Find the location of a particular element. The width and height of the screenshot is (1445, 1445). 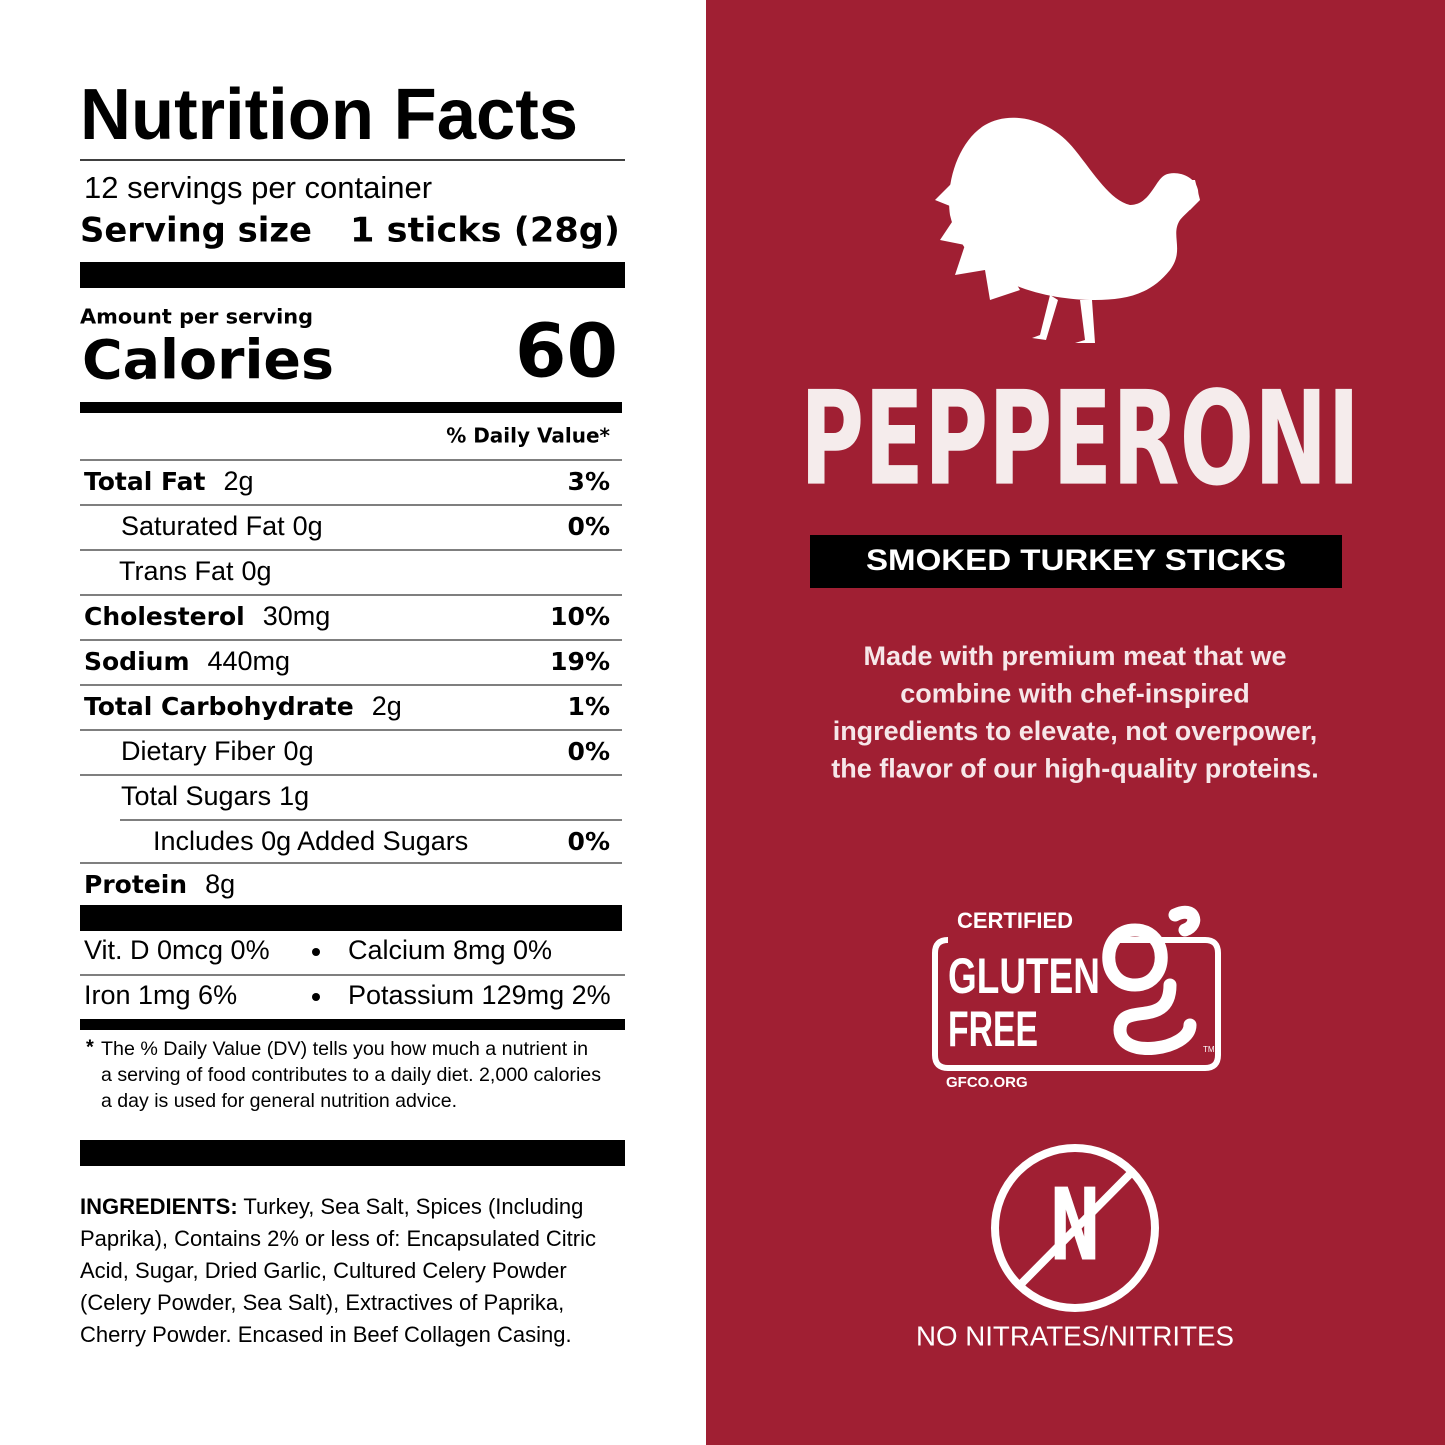

nutrient-amount: 1g is located at coordinates (294, 796).